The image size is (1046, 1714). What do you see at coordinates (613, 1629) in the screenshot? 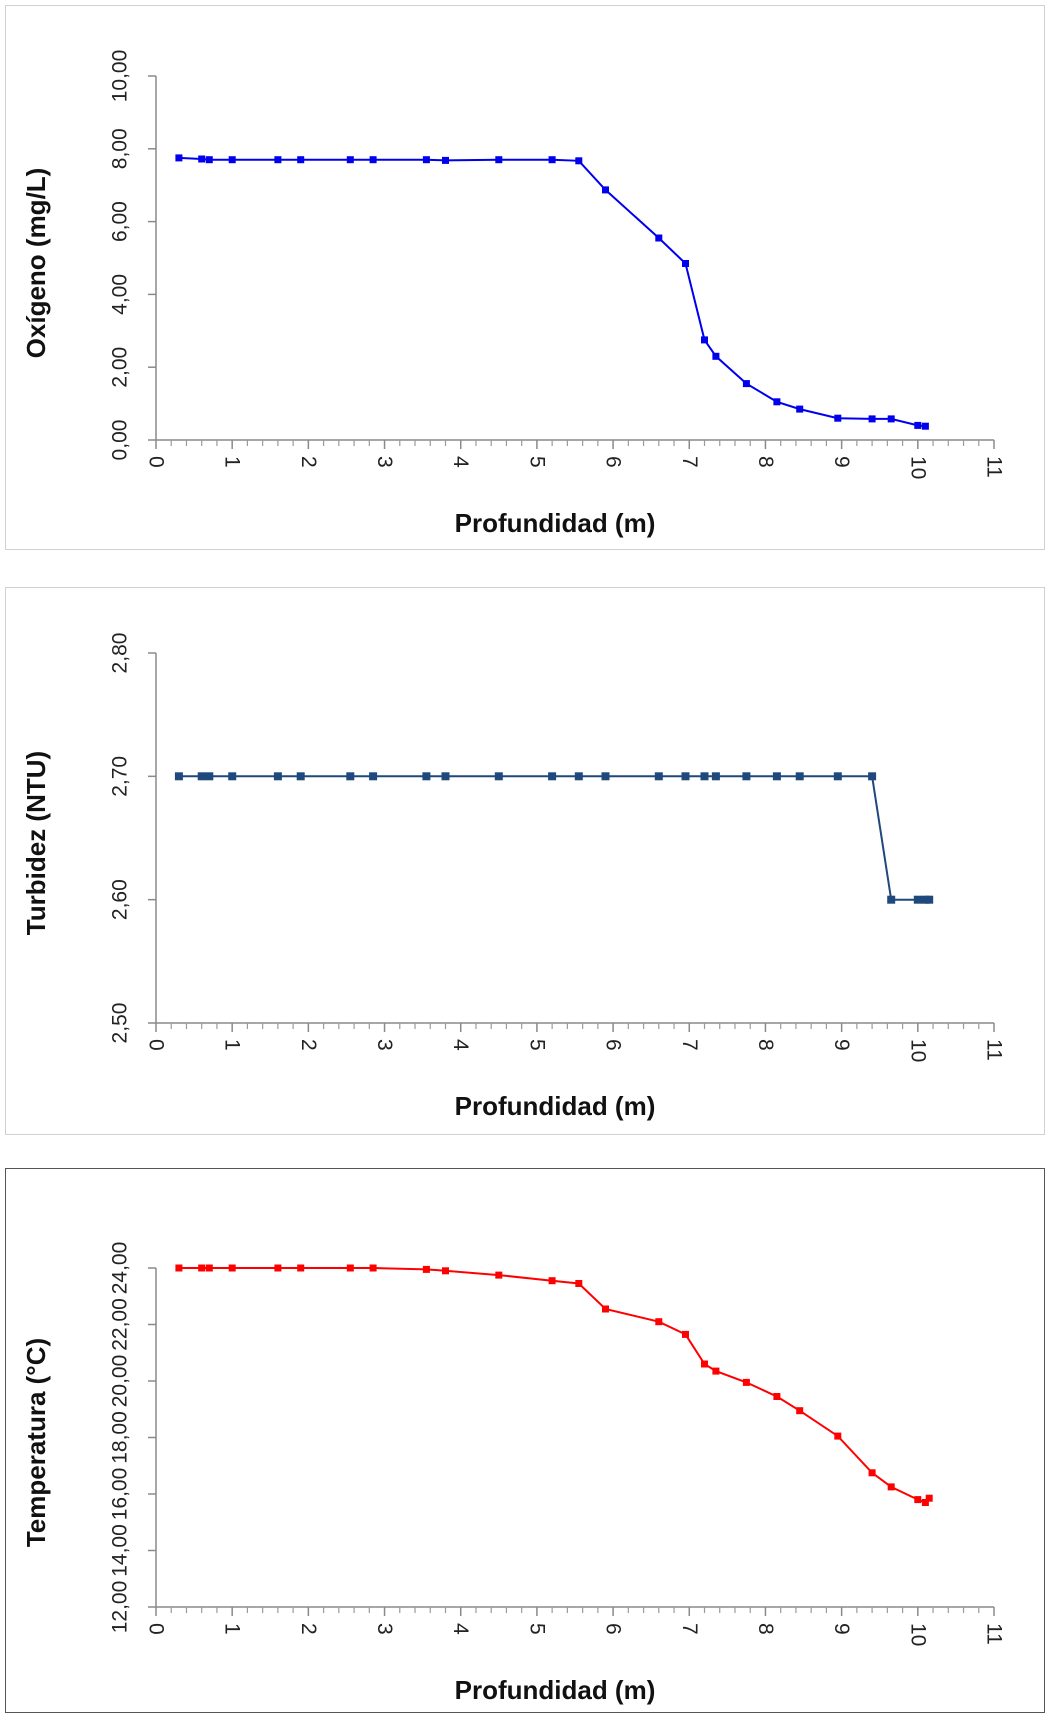
I see `temperature-x-tick-label: 6` at bounding box center [613, 1629].